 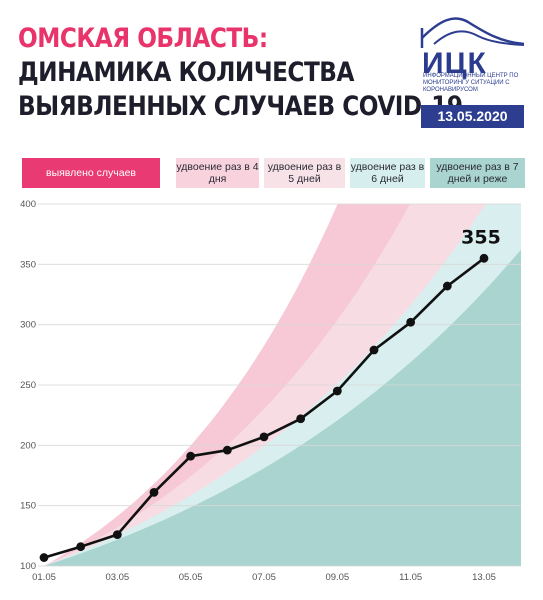 I want to click on x-tick-label: 01.05, so click(x=44, y=577).